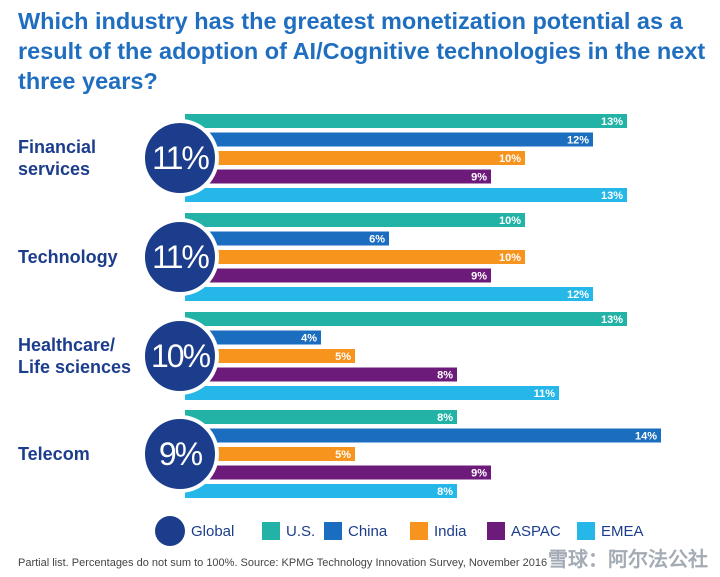  What do you see at coordinates (54, 454) in the screenshot?
I see `category-label-telecom: Telecom` at bounding box center [54, 454].